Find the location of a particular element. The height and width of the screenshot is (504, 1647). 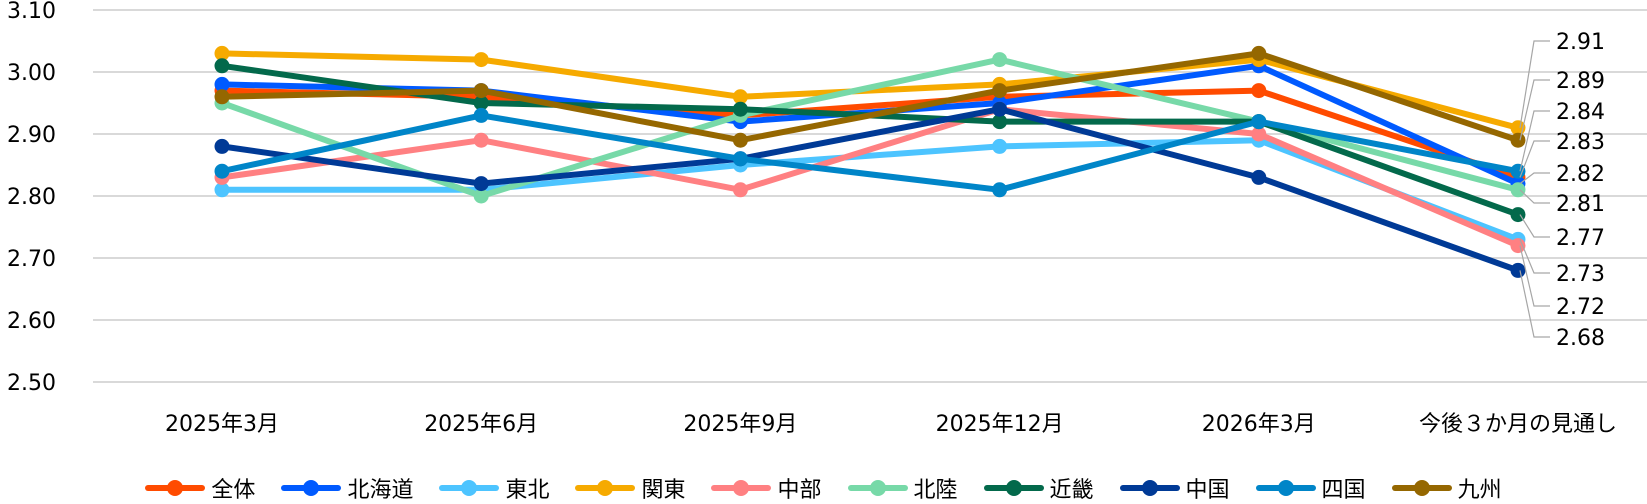

y-axis: 2.50 2.60 2.70 2.80 2.90 3.00 3.10 is located at coordinates (31, 198).